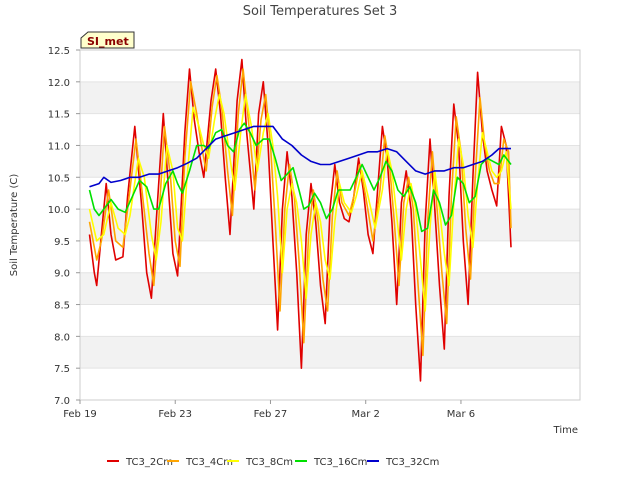 This screenshot has height=480, width=640. Describe the element at coordinates (366, 414) in the screenshot. I see `x-tick-label: Mar 2` at that location.